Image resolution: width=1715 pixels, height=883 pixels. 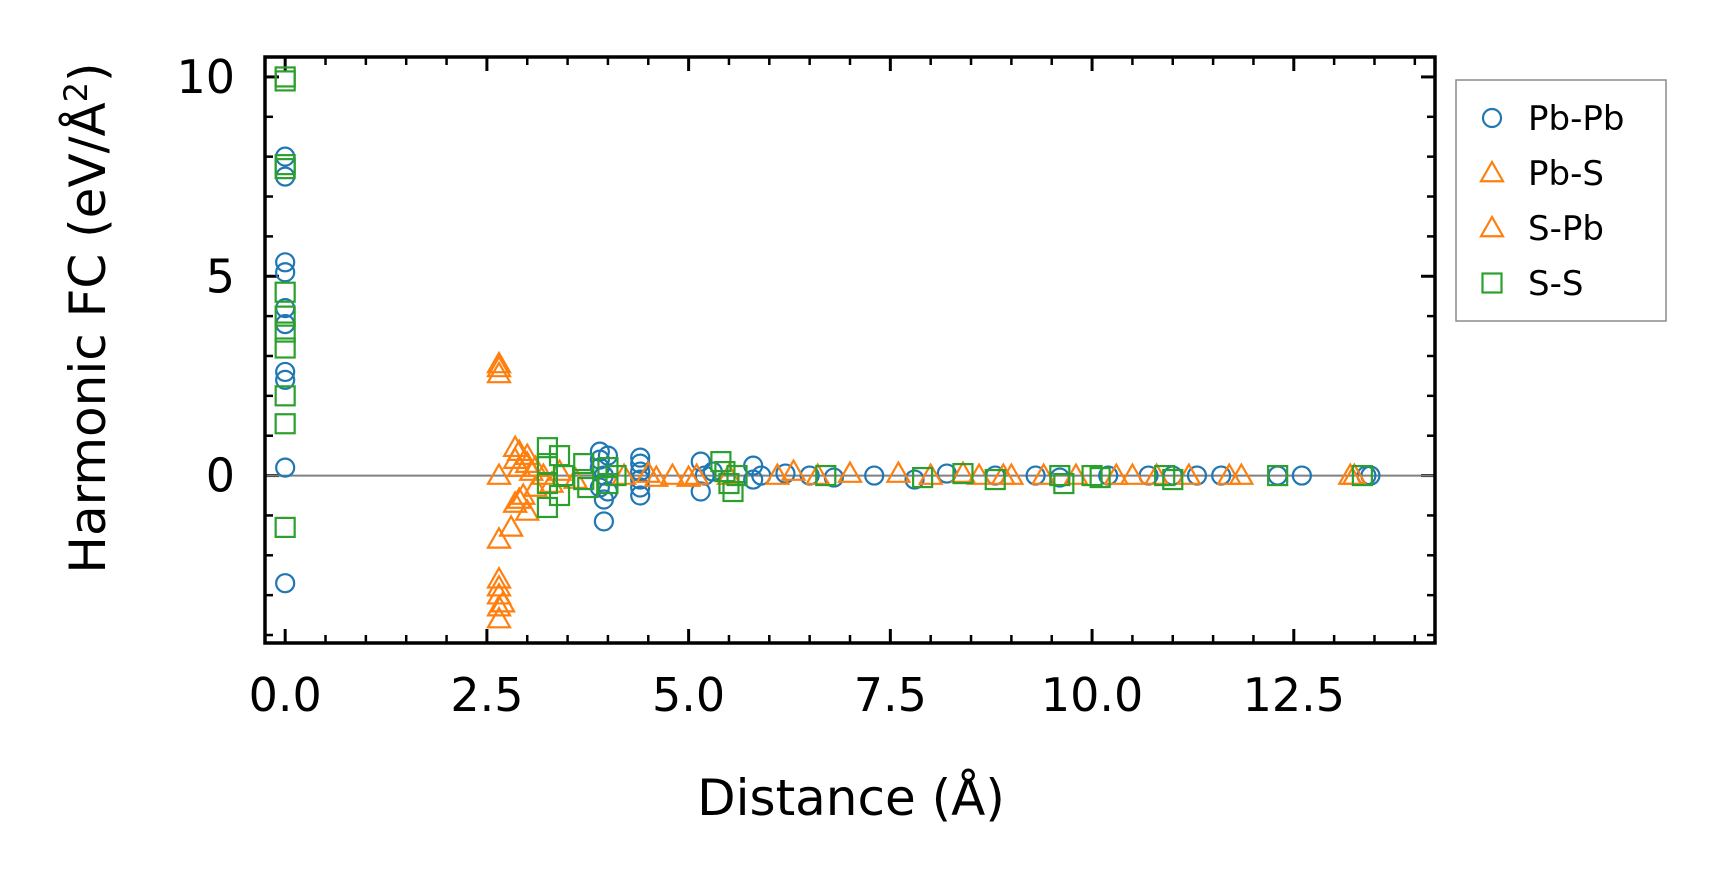 What do you see at coordinates (1492, 171) in the screenshot?
I see `legend-marker-pb-s` at bounding box center [1492, 171].